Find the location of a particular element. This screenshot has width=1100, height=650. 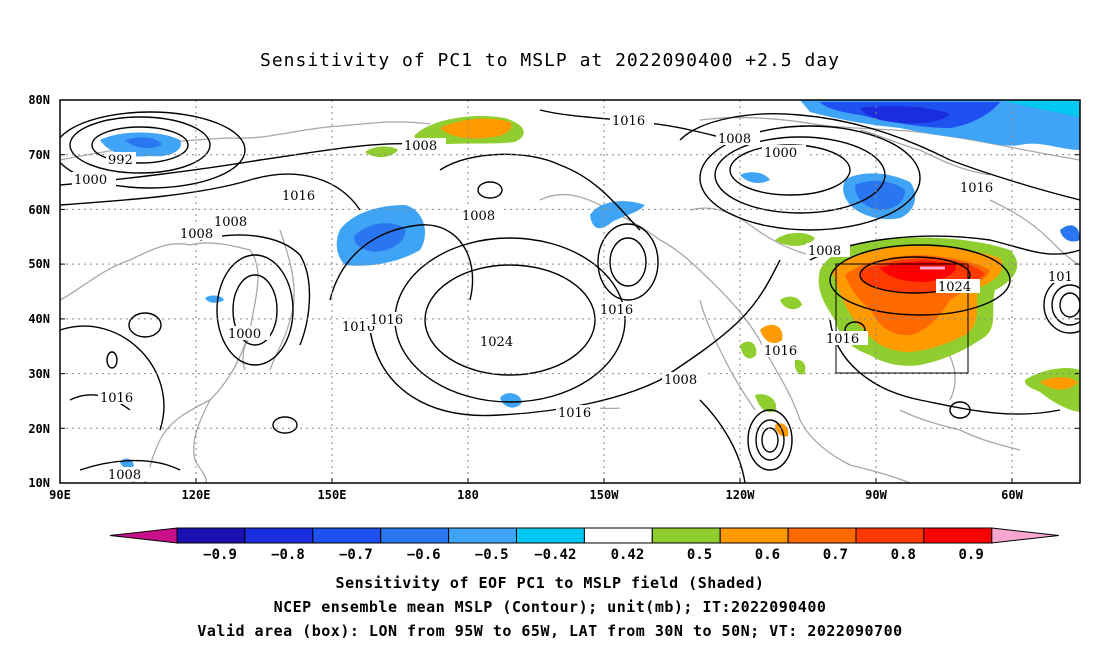

lat-label: 30N is located at coordinates (39, 374).